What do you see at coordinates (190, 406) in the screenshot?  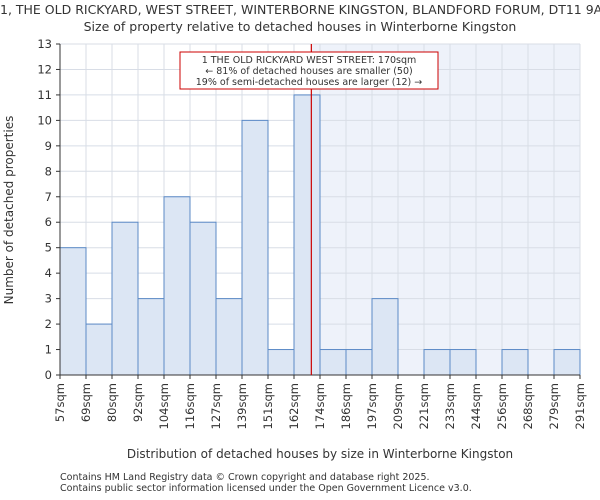 I see `x-tick-label: 116sqm` at bounding box center [190, 406].